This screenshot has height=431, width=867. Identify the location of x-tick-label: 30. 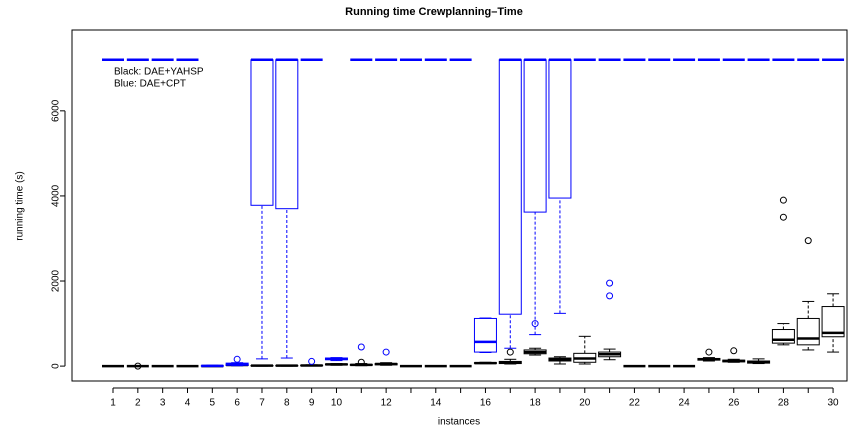
(834, 403).